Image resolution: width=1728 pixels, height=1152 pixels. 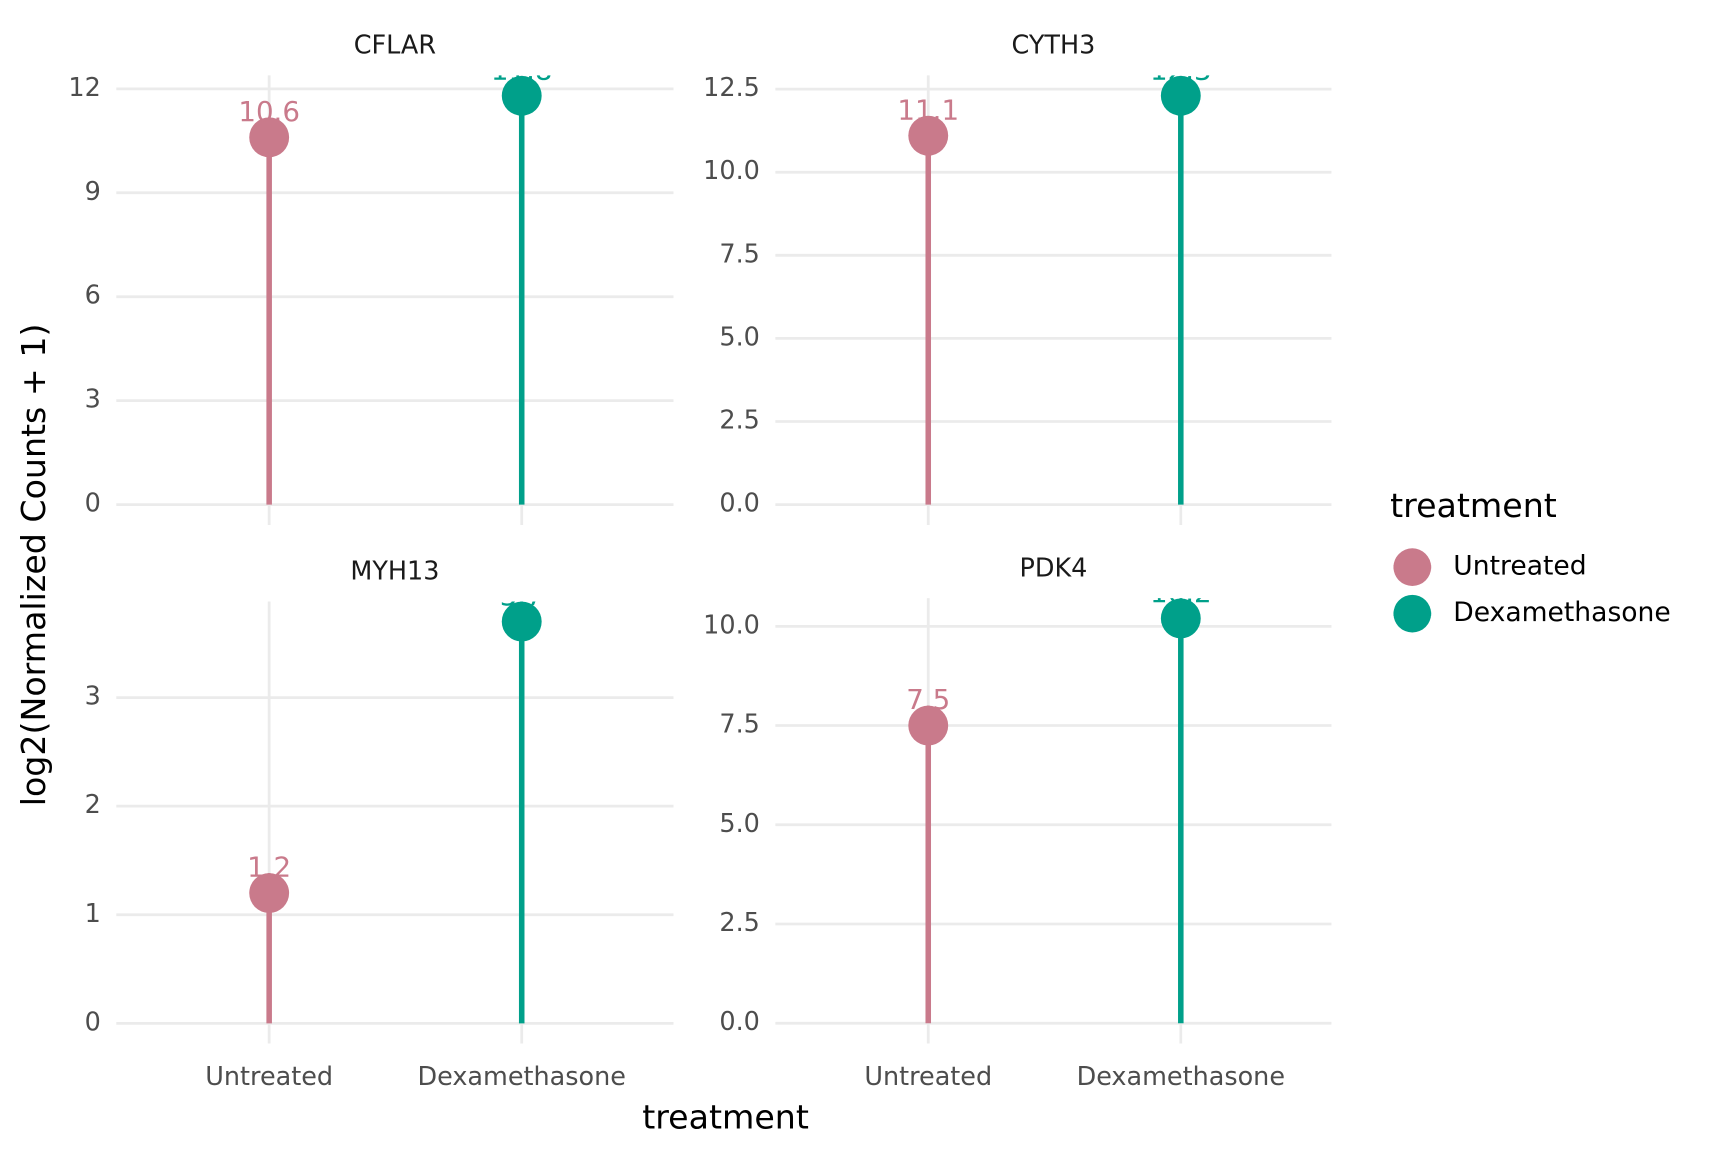 What do you see at coordinates (1059, 800) in the screenshot?
I see `panel-marks: 7.5 10.2` at bounding box center [1059, 800].